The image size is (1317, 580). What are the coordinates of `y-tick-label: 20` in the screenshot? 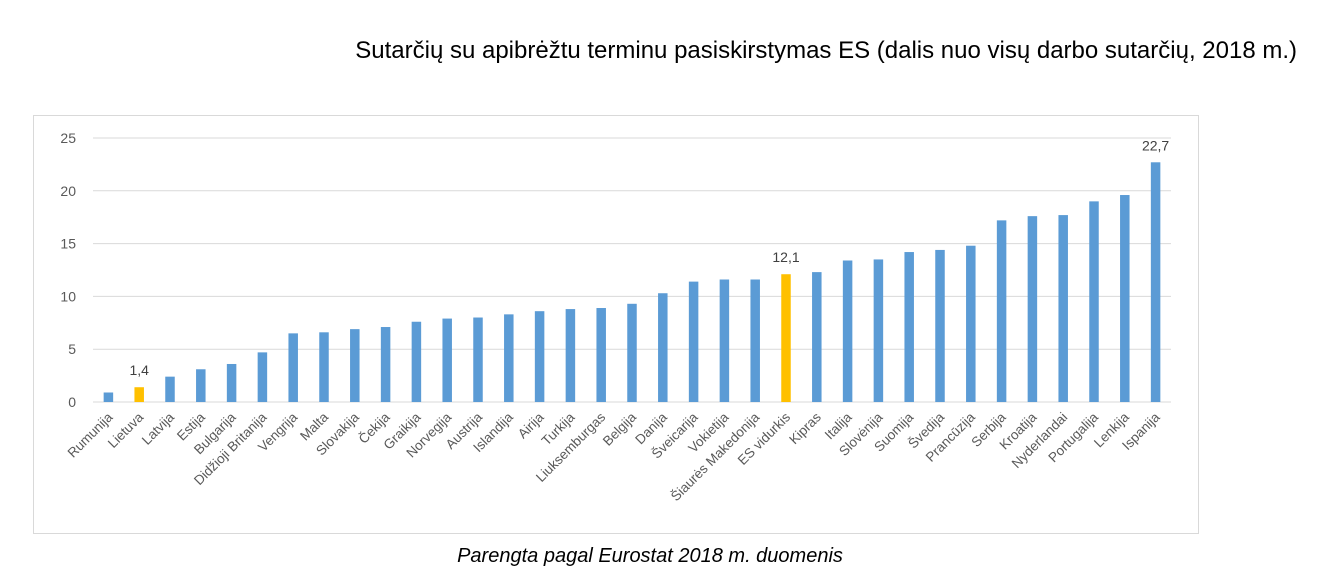 It's located at (68, 191).